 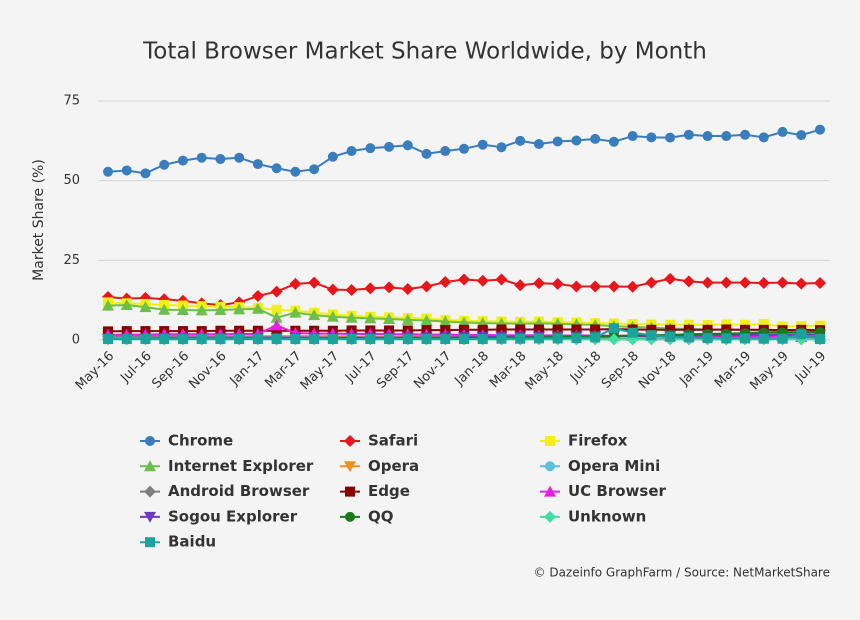 I want to click on legend-item: Chrome, so click(x=186, y=441).